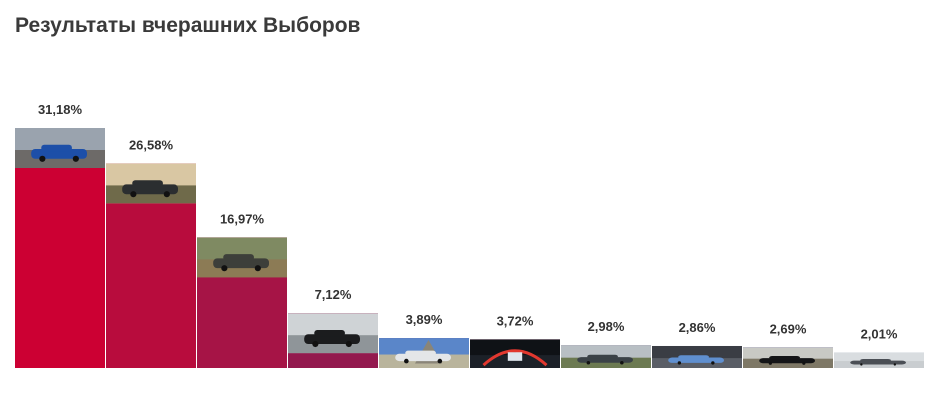 This screenshot has height=411, width=950. I want to click on bar-group: 26,58%, so click(151, 252).